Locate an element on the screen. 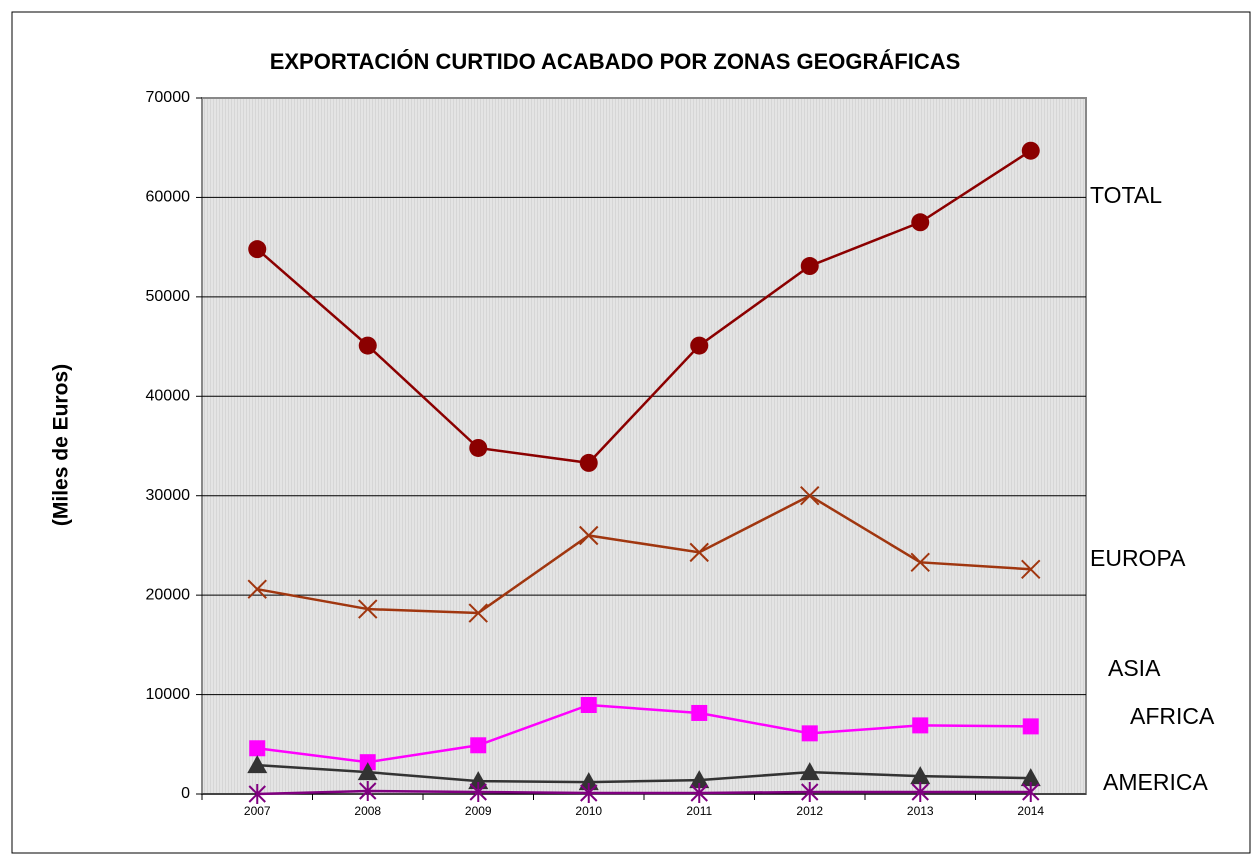 The image size is (1252, 855). series-label: AFRICA is located at coordinates (1172, 716).